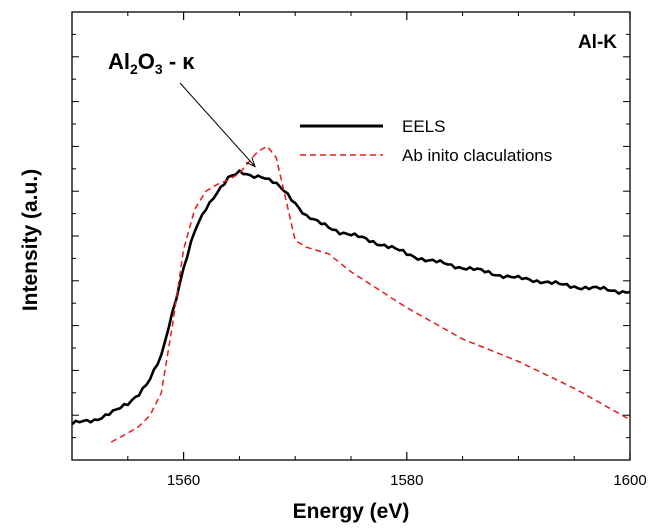  I want to click on annotation-part-1: Al, so click(119, 61).